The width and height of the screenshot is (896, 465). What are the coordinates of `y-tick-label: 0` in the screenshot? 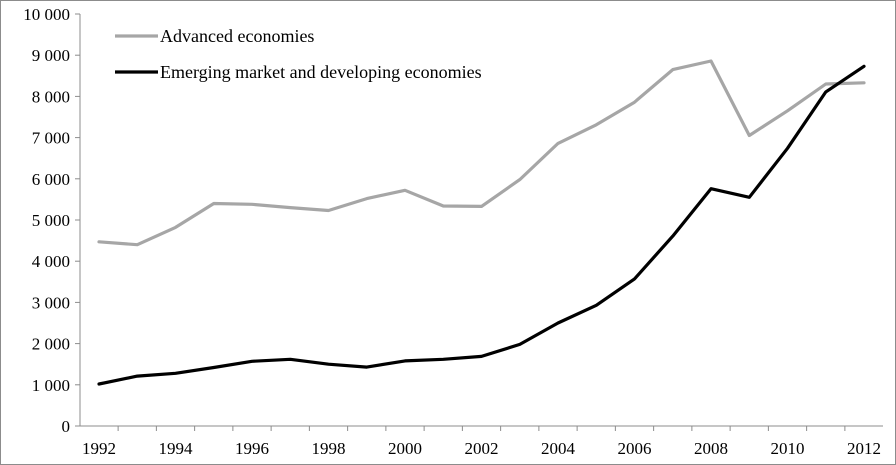 It's located at (66, 426).